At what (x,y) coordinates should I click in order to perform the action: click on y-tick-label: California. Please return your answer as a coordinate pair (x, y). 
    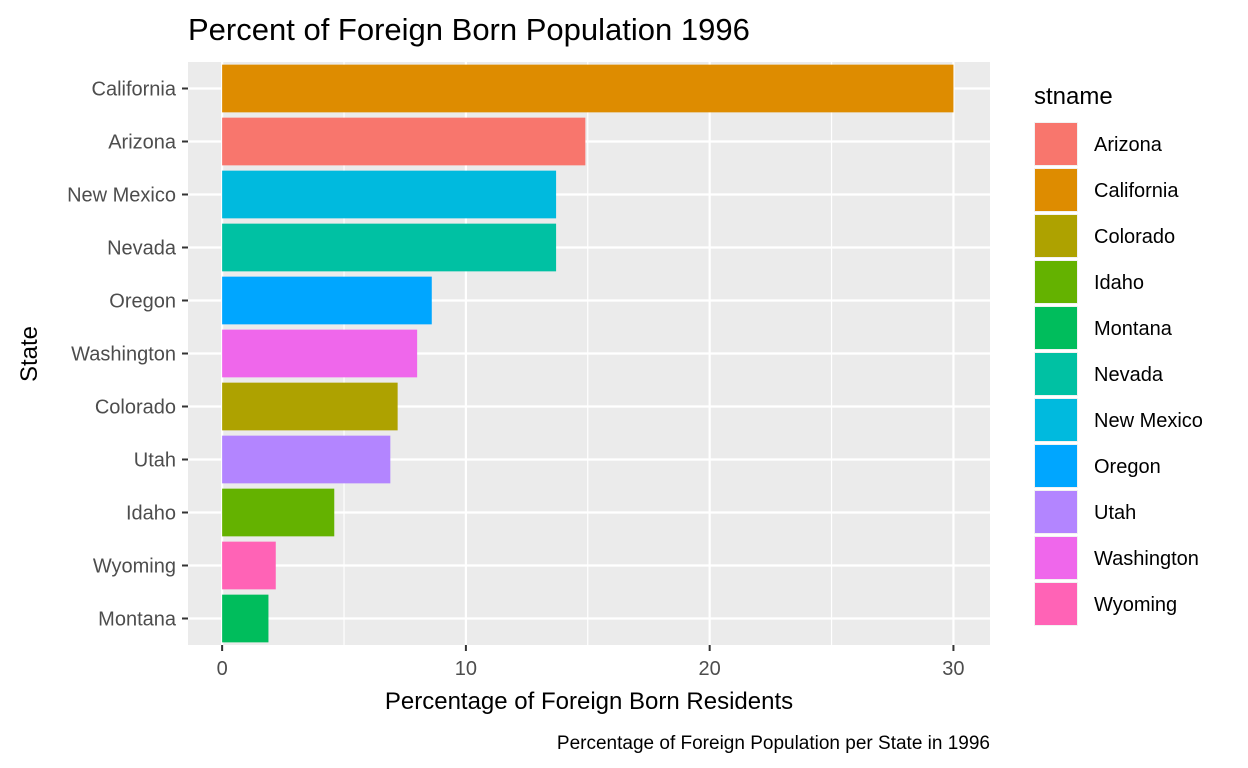
    Looking at the image, I should click on (134, 90).